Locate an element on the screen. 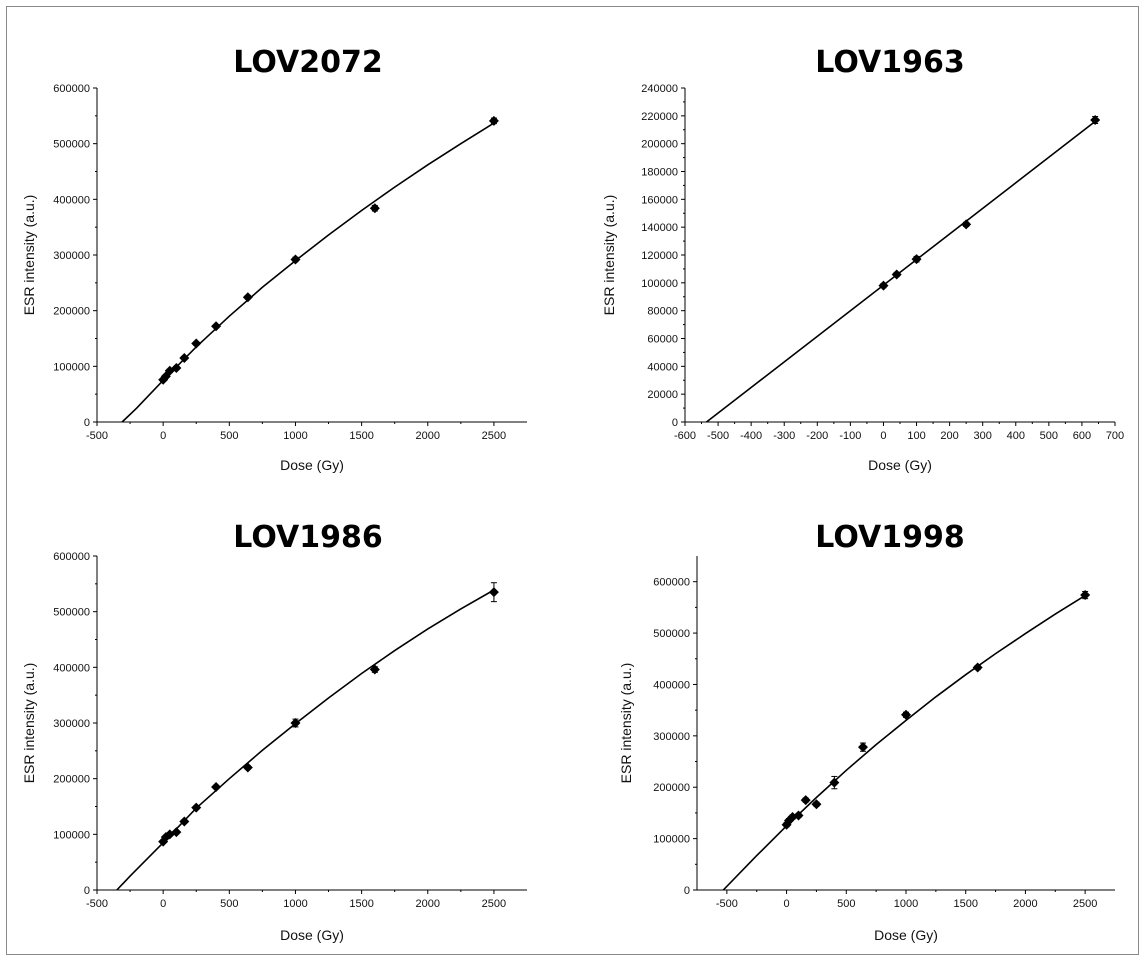 The image size is (1147, 963). y-tick-label: 60000 is located at coordinates (662, 340).